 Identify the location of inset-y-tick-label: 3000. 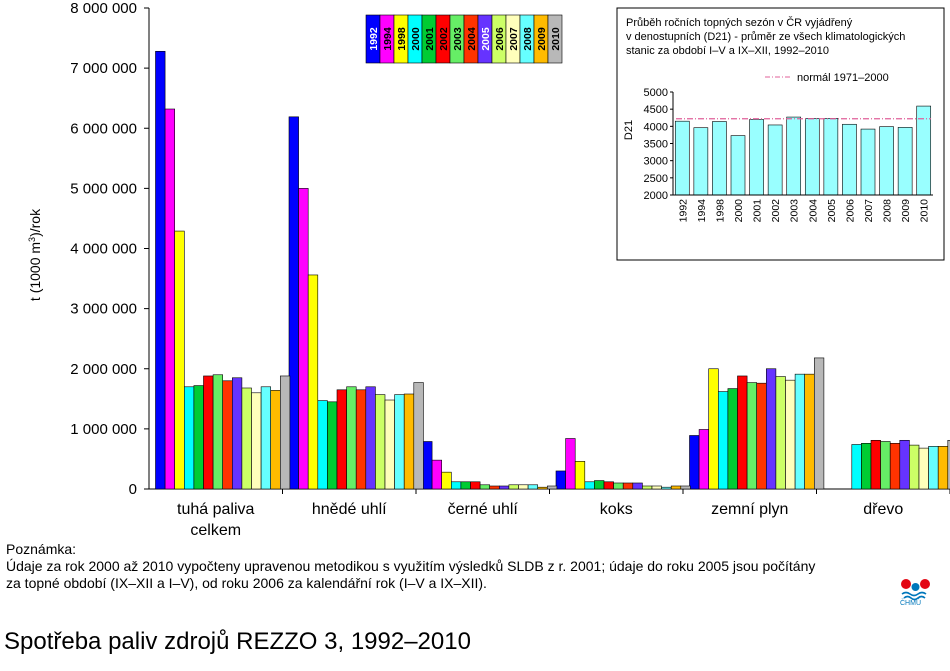
(656, 162).